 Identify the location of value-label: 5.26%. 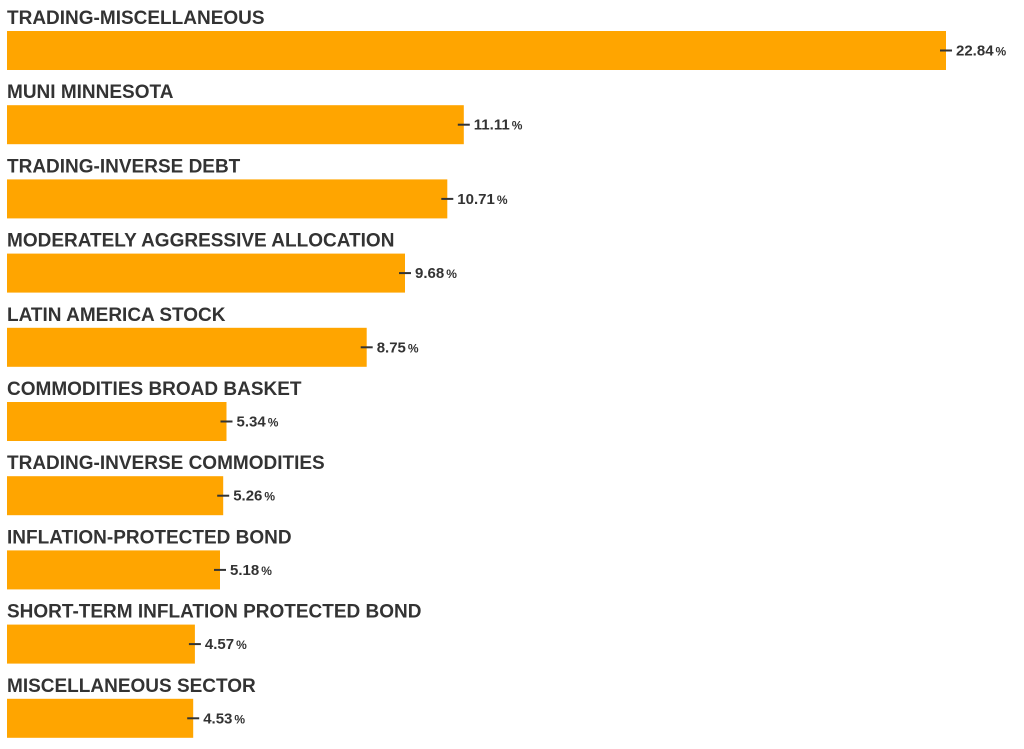
(254, 496).